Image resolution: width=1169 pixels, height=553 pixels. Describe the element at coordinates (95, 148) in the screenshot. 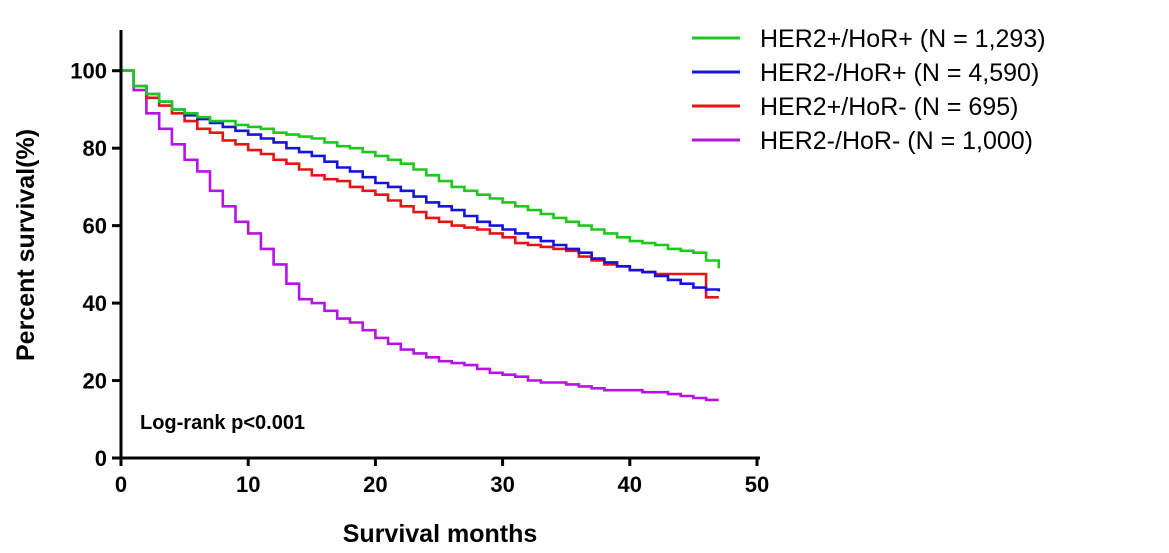

I see `y-tick-label: 80` at that location.